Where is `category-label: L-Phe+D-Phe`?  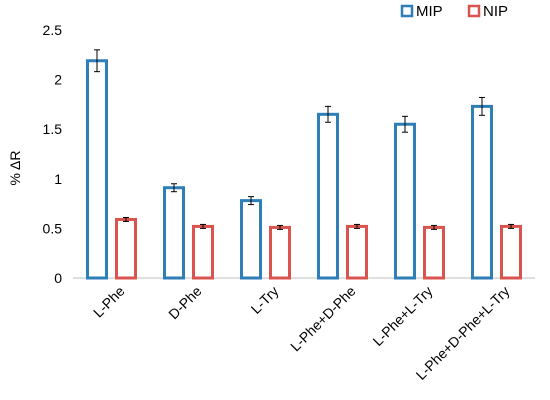 category-label: L-Phe+D-Phe is located at coordinates (323, 319).